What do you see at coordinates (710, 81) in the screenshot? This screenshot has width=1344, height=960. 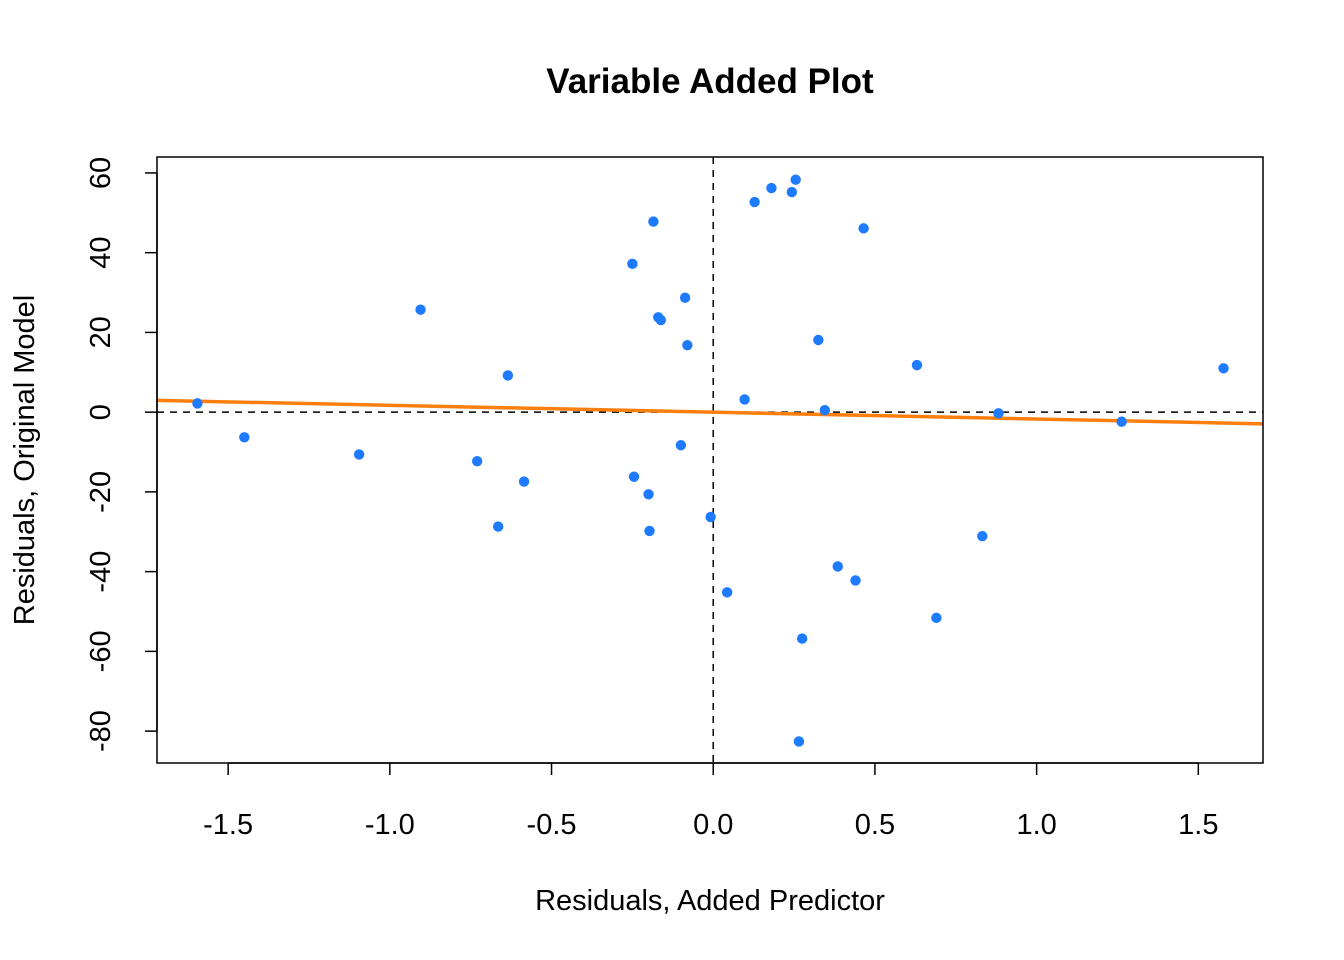 I see `chart-title: Variable Added Plot` at bounding box center [710, 81].